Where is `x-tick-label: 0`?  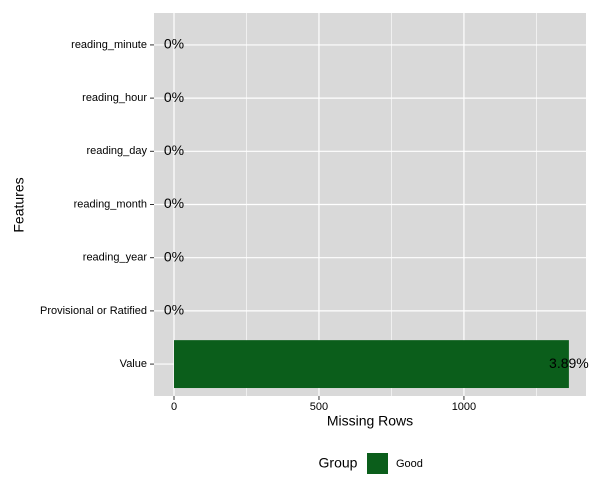
x-tick-label: 0 is located at coordinates (174, 407).